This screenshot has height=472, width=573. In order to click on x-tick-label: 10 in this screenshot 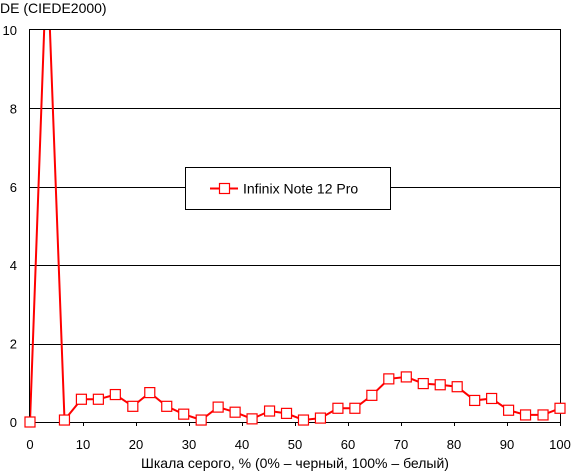, I will do `click(83, 444)`.